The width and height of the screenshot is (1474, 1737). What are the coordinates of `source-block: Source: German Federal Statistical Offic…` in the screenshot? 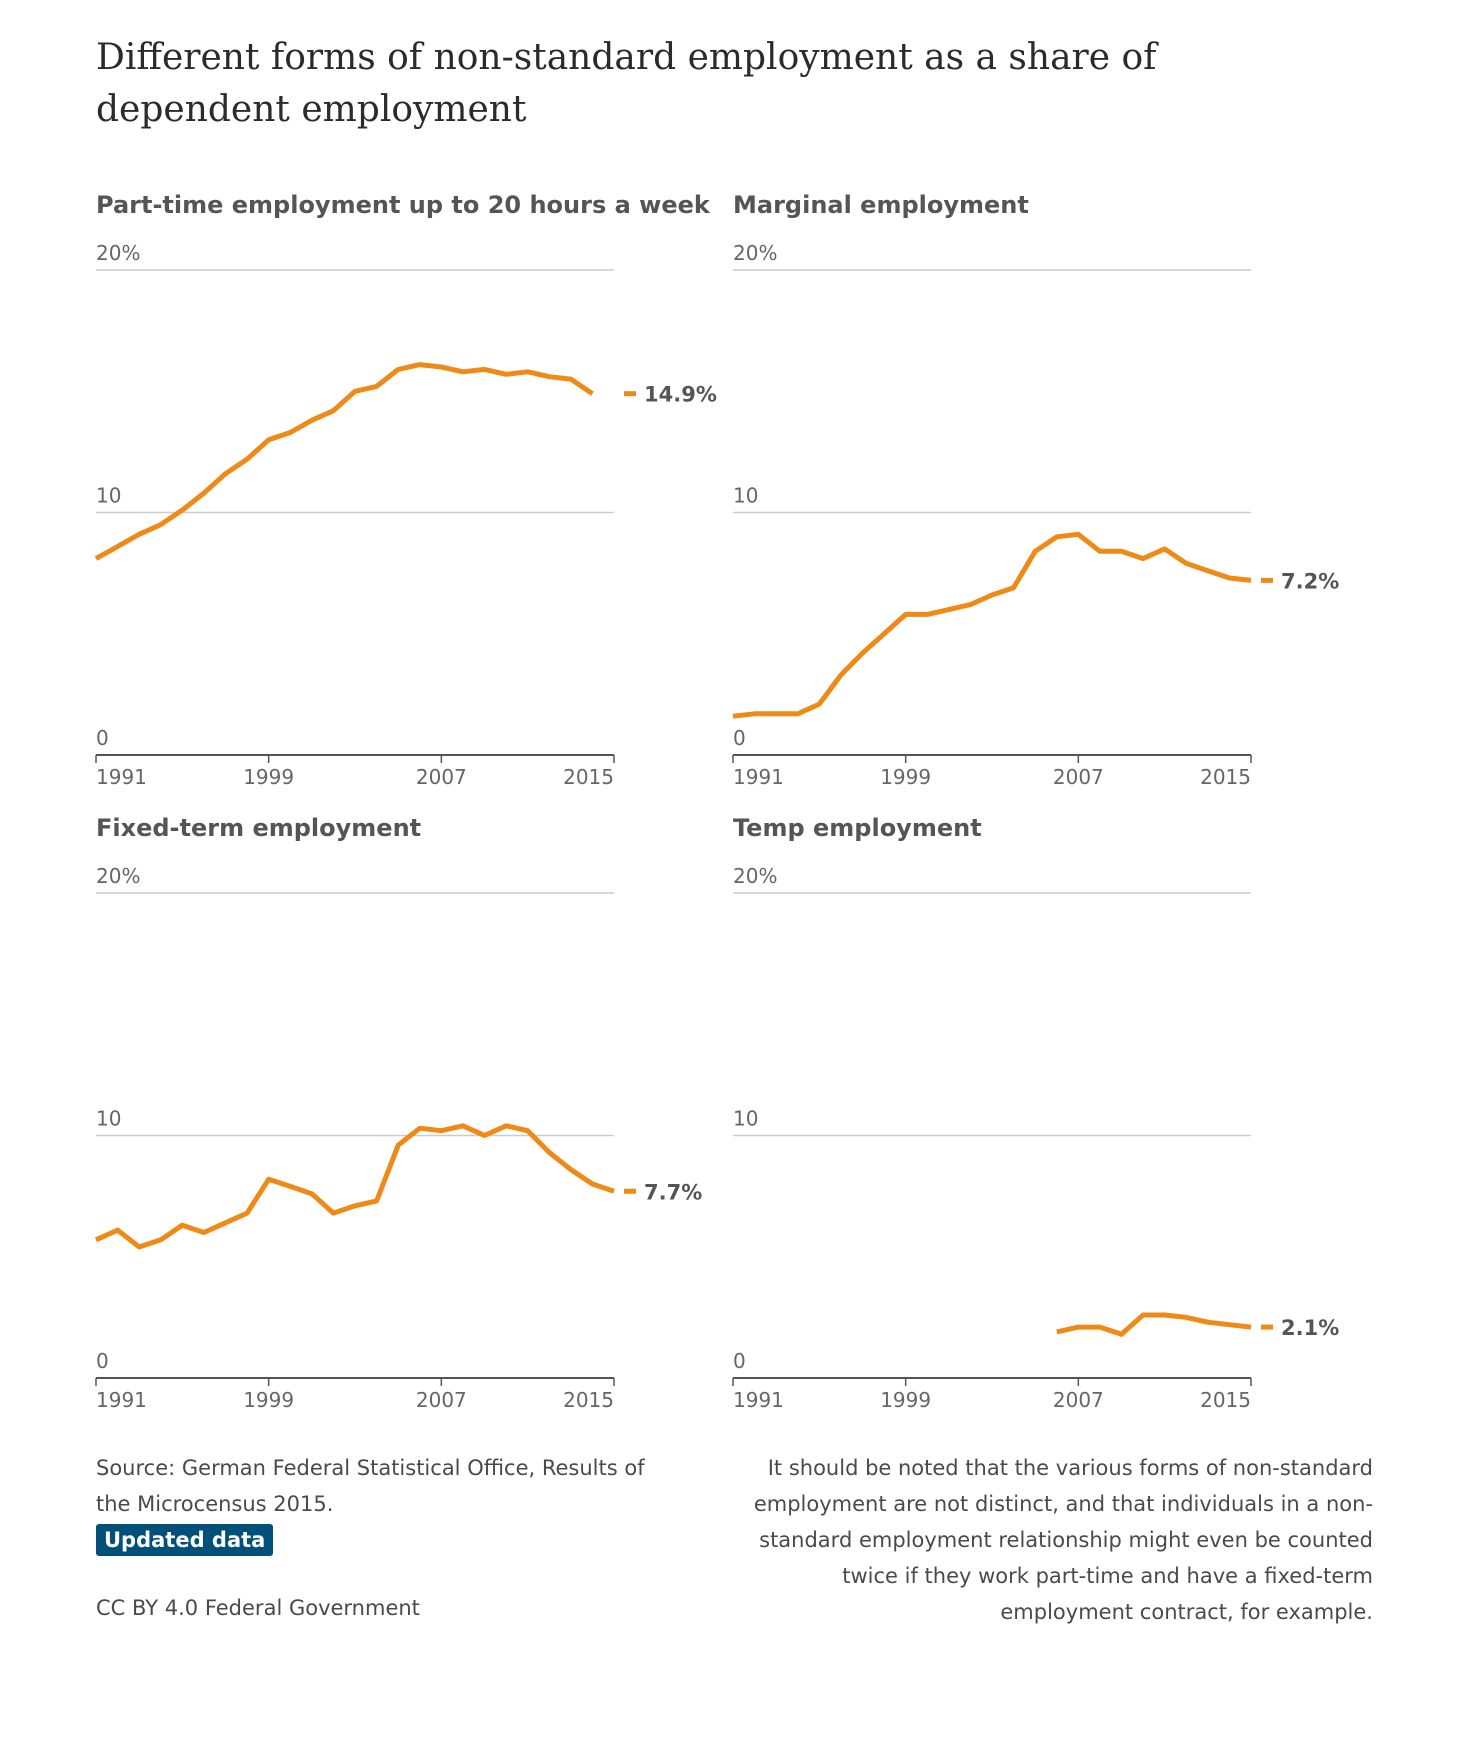 It's located at (386, 1504).